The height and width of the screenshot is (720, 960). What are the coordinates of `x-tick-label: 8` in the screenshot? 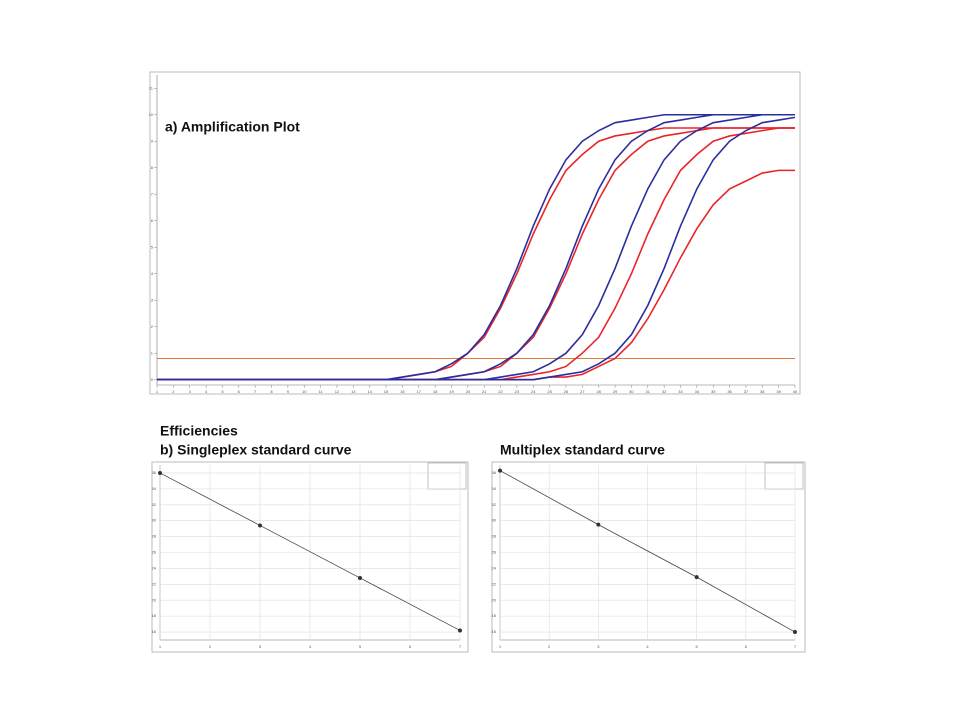 It's located at (271, 391).